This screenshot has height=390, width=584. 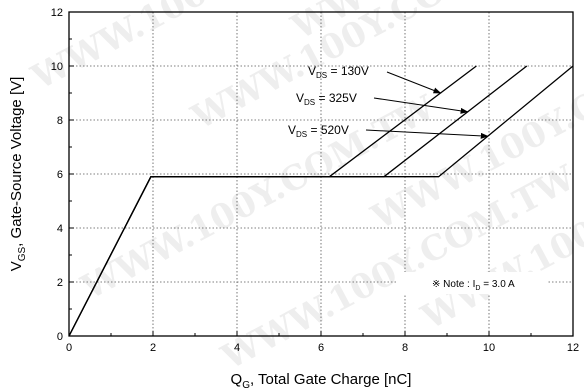 I want to click on y-tick-label: 4, so click(x=60, y=229).